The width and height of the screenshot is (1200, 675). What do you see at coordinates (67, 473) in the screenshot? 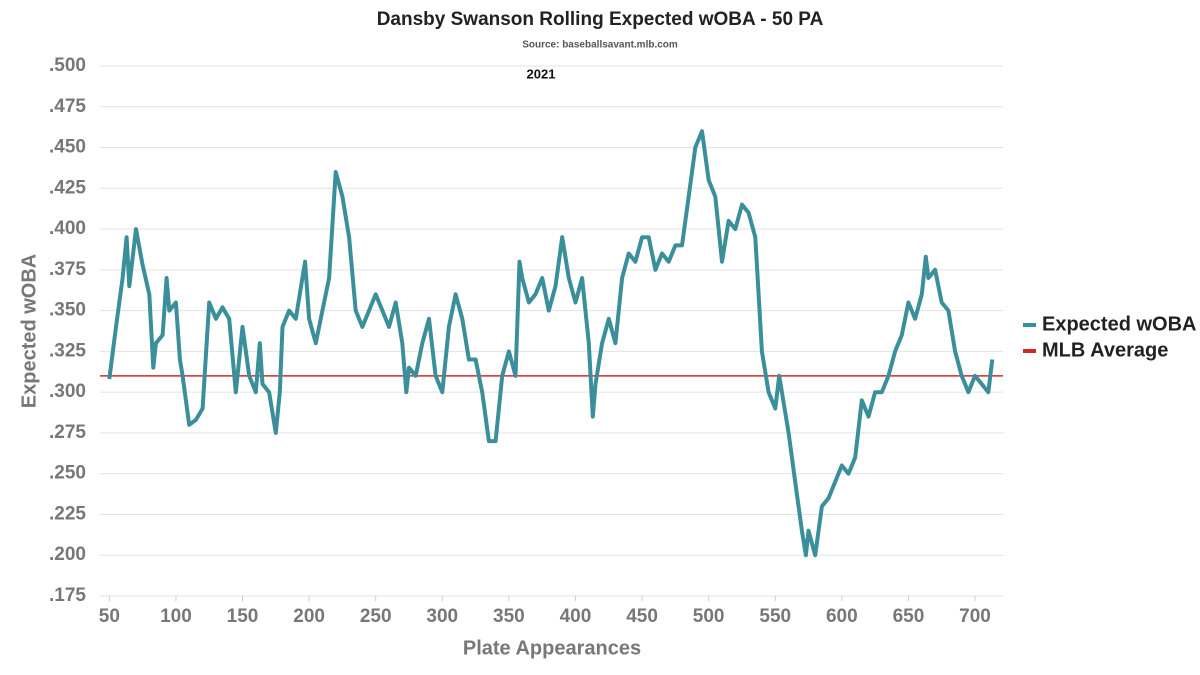
I see `y-tick-label: .250` at bounding box center [67, 473].